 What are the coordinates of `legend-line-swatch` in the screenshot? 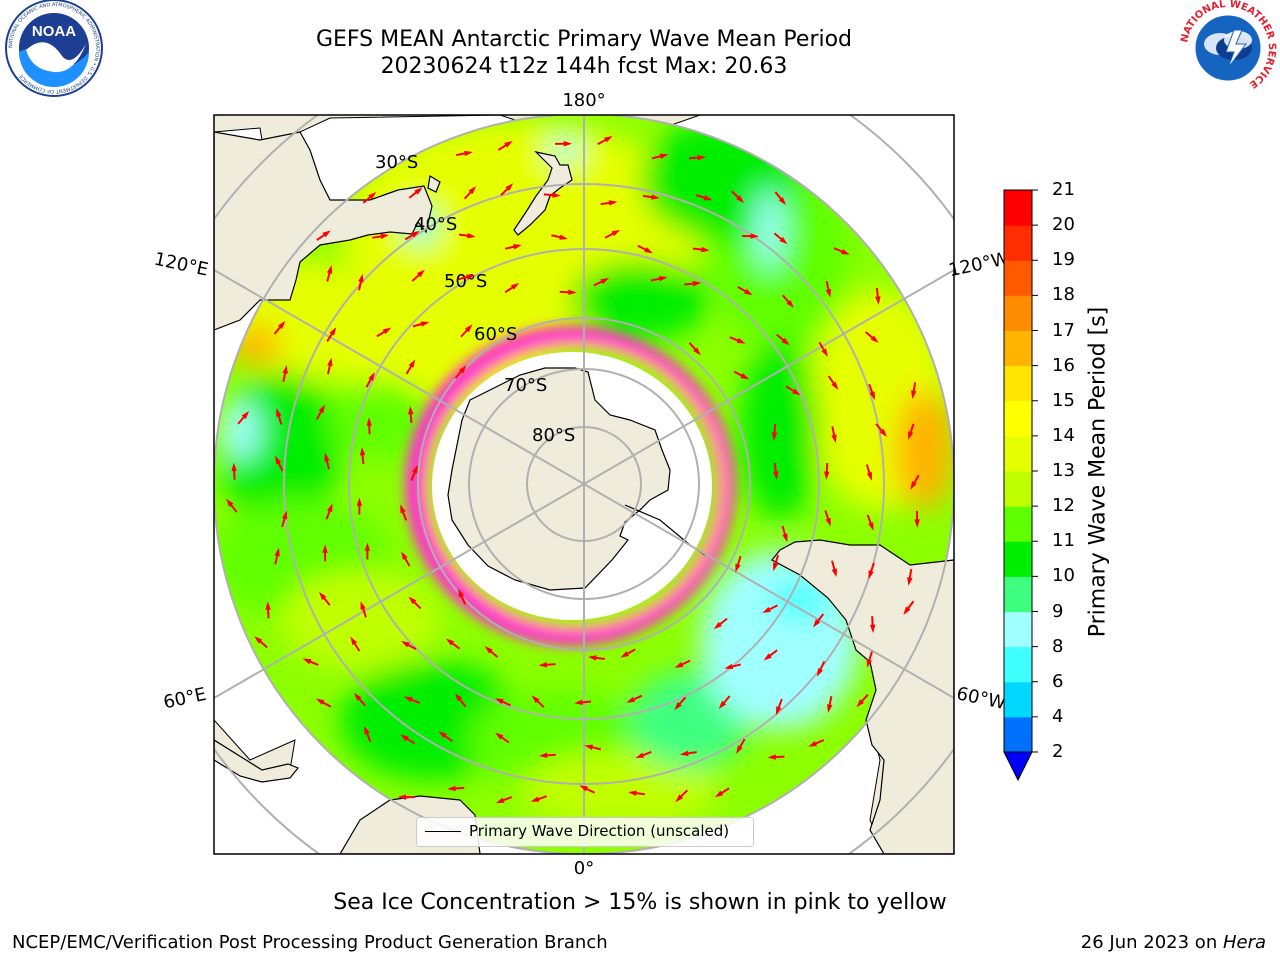 It's located at (443, 831).